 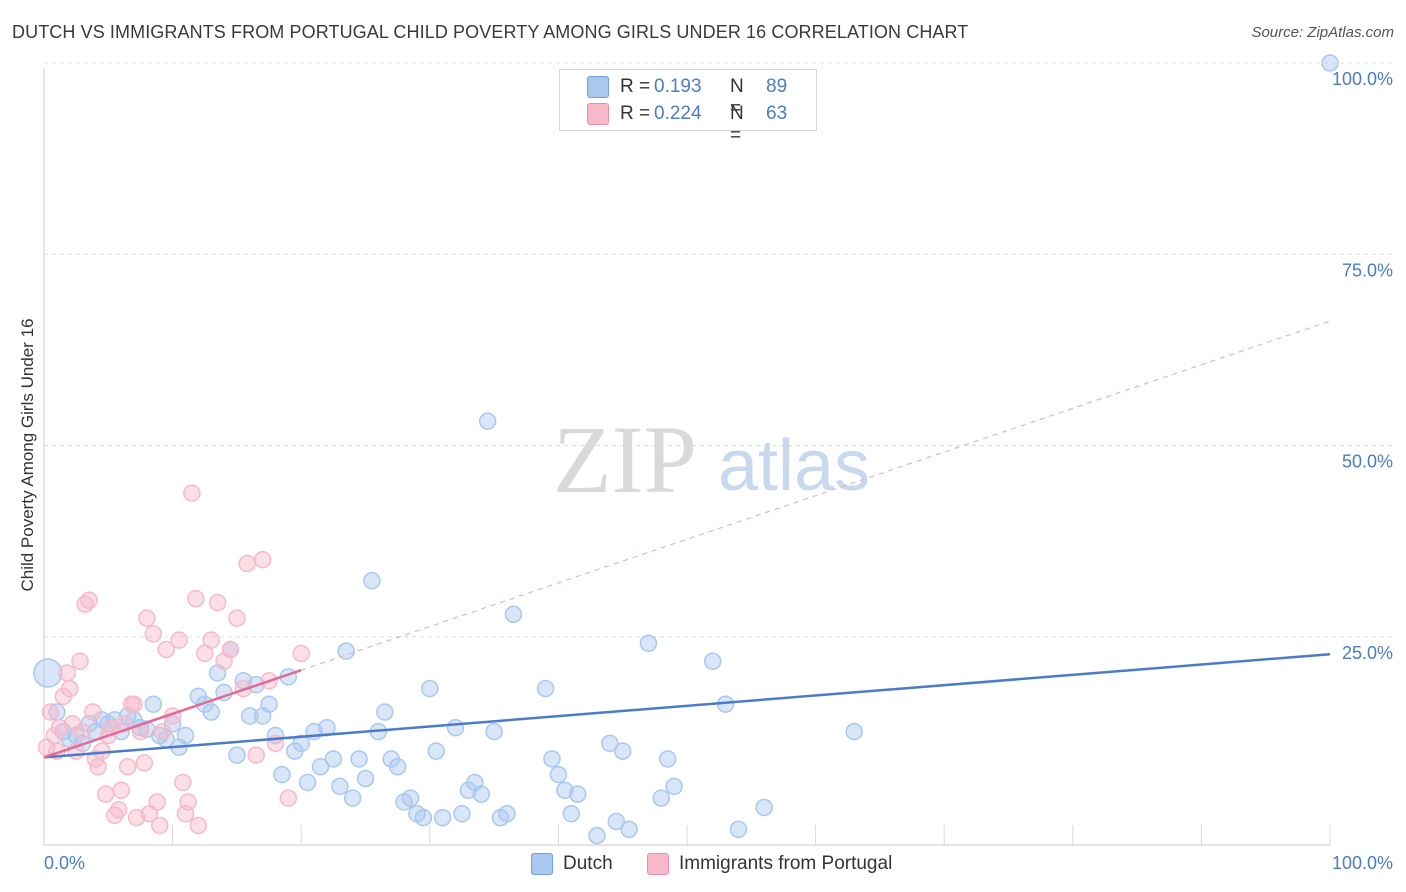 I want to click on portugal-legend-swatch, so click(x=658, y=864).